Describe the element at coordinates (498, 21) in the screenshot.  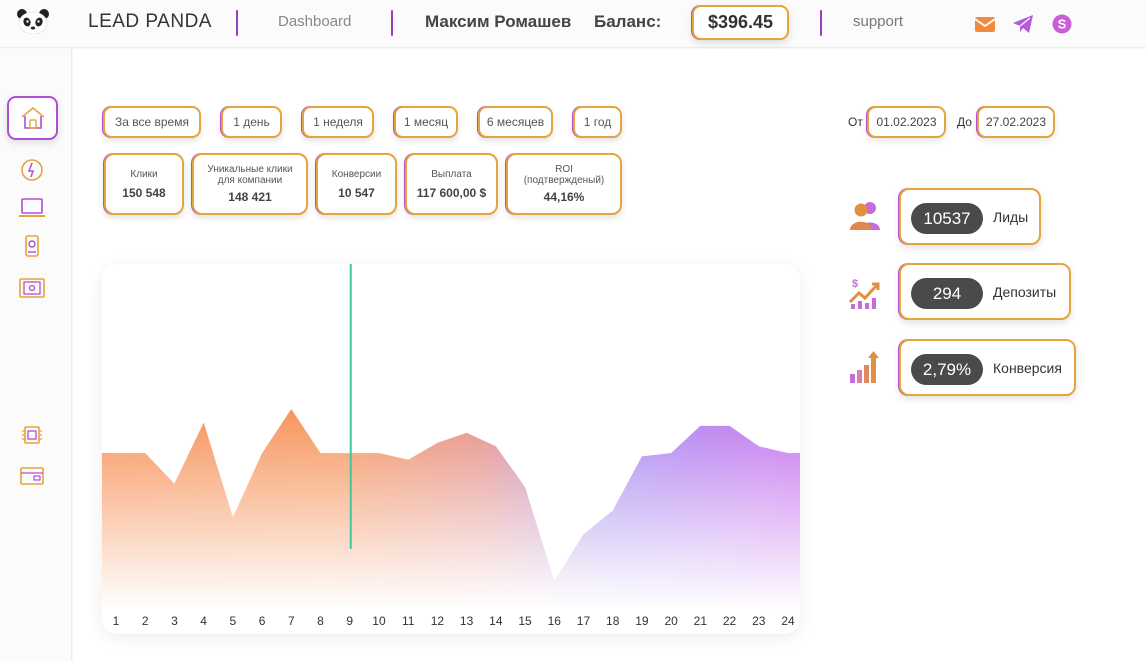
I see `user-name: Максим Ромашев` at that location.